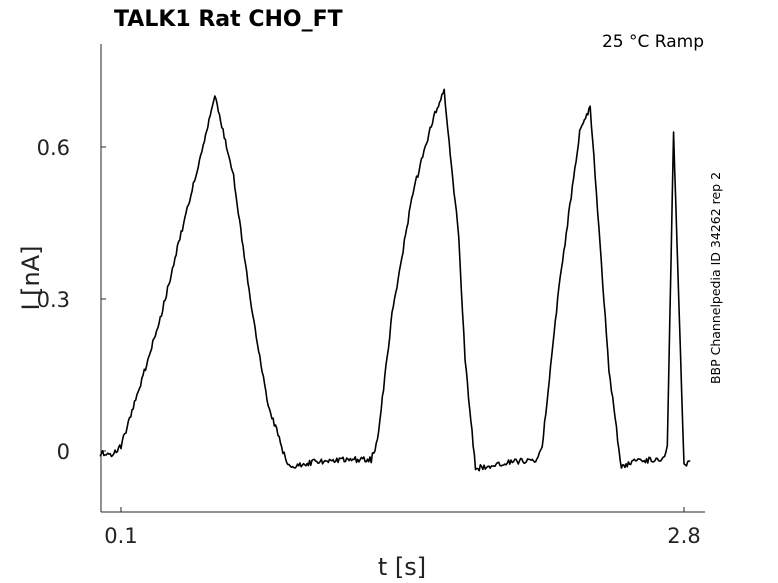  Describe the element at coordinates (63, 452) in the screenshot. I see `y-tick-label: 0` at that location.